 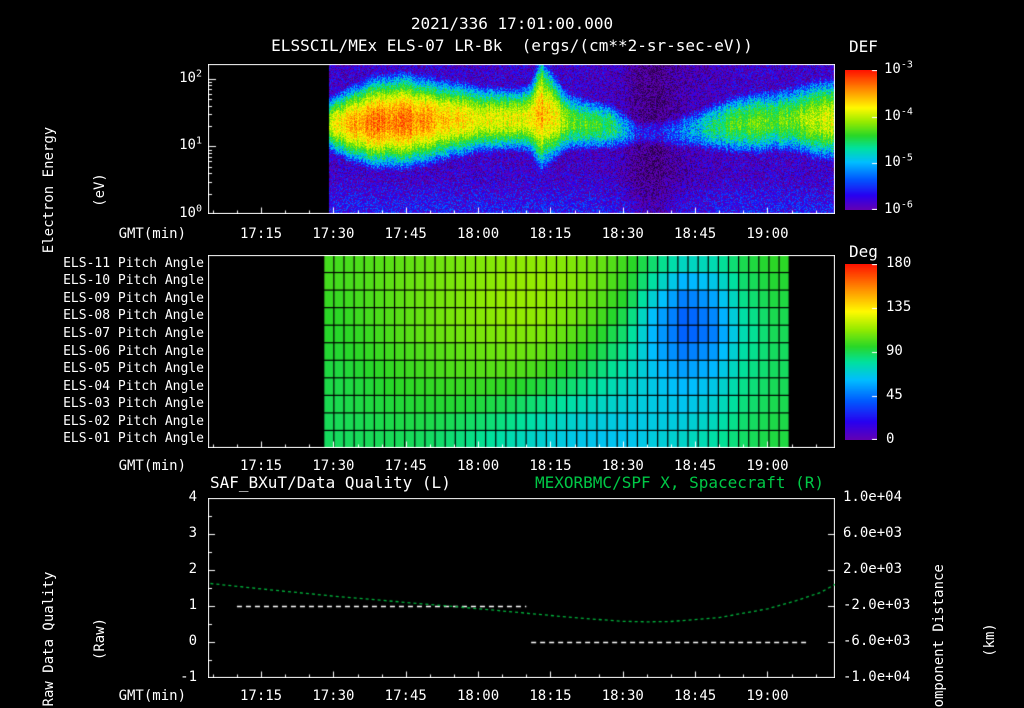 What do you see at coordinates (133, 333) in the screenshot?
I see `pitch-row-label: ELS-07 Pitch Angle` at bounding box center [133, 333].